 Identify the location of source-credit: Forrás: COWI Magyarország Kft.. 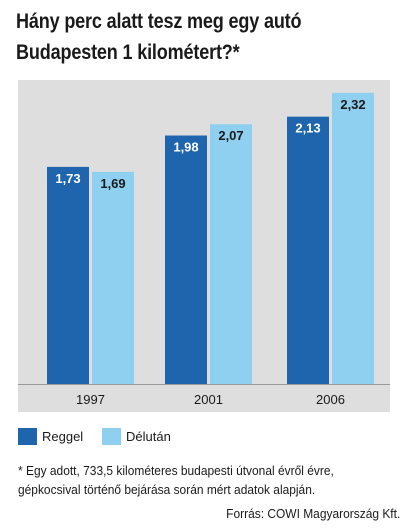
(312, 513).